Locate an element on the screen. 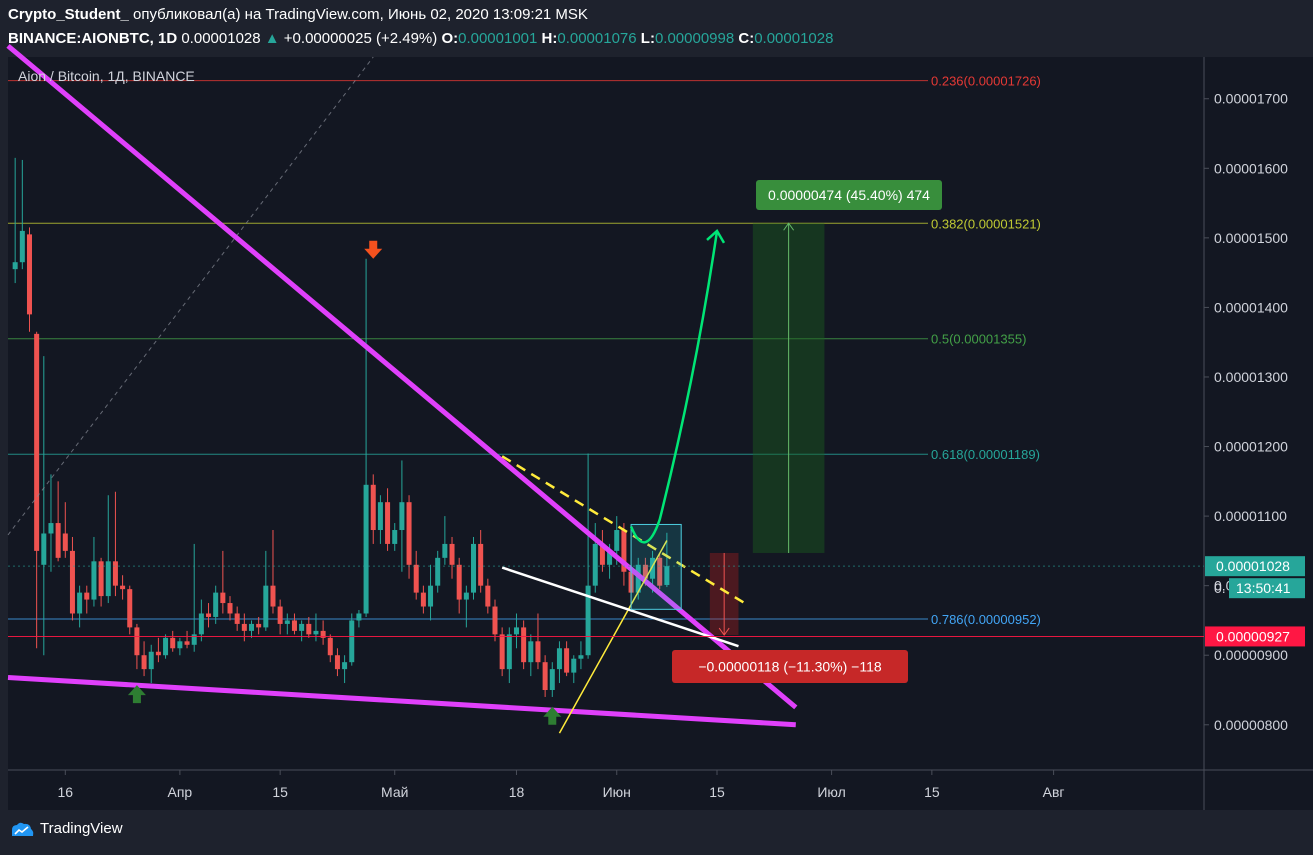  position-tools is located at coordinates (767, 429).